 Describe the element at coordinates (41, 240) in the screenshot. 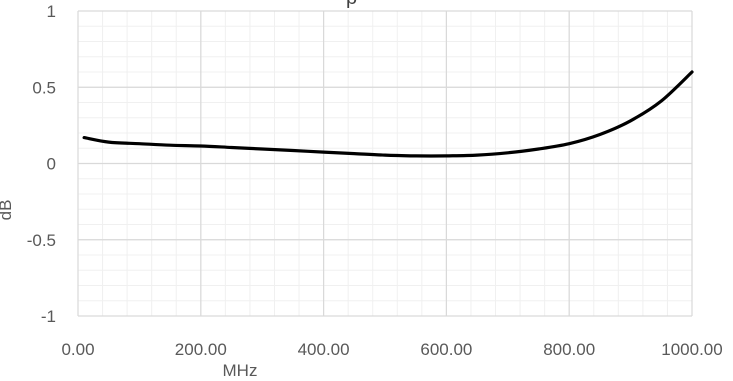

I see `y-tick-label: -0.5` at that location.